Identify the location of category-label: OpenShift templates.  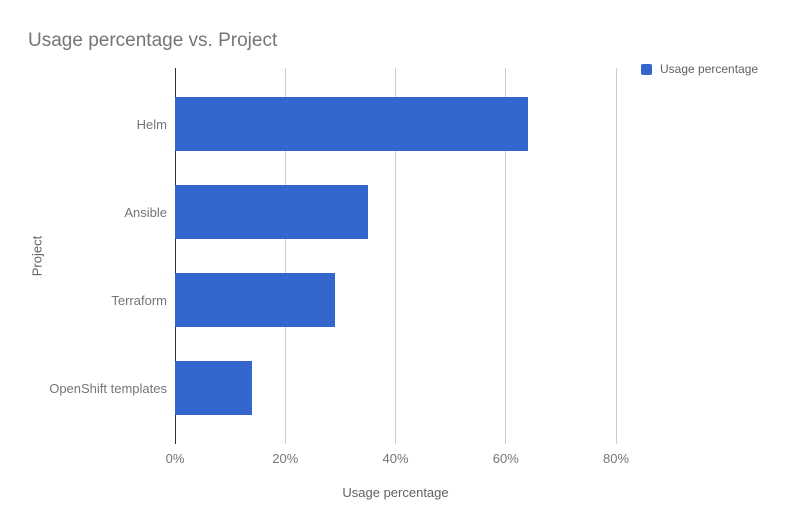
(108, 388).